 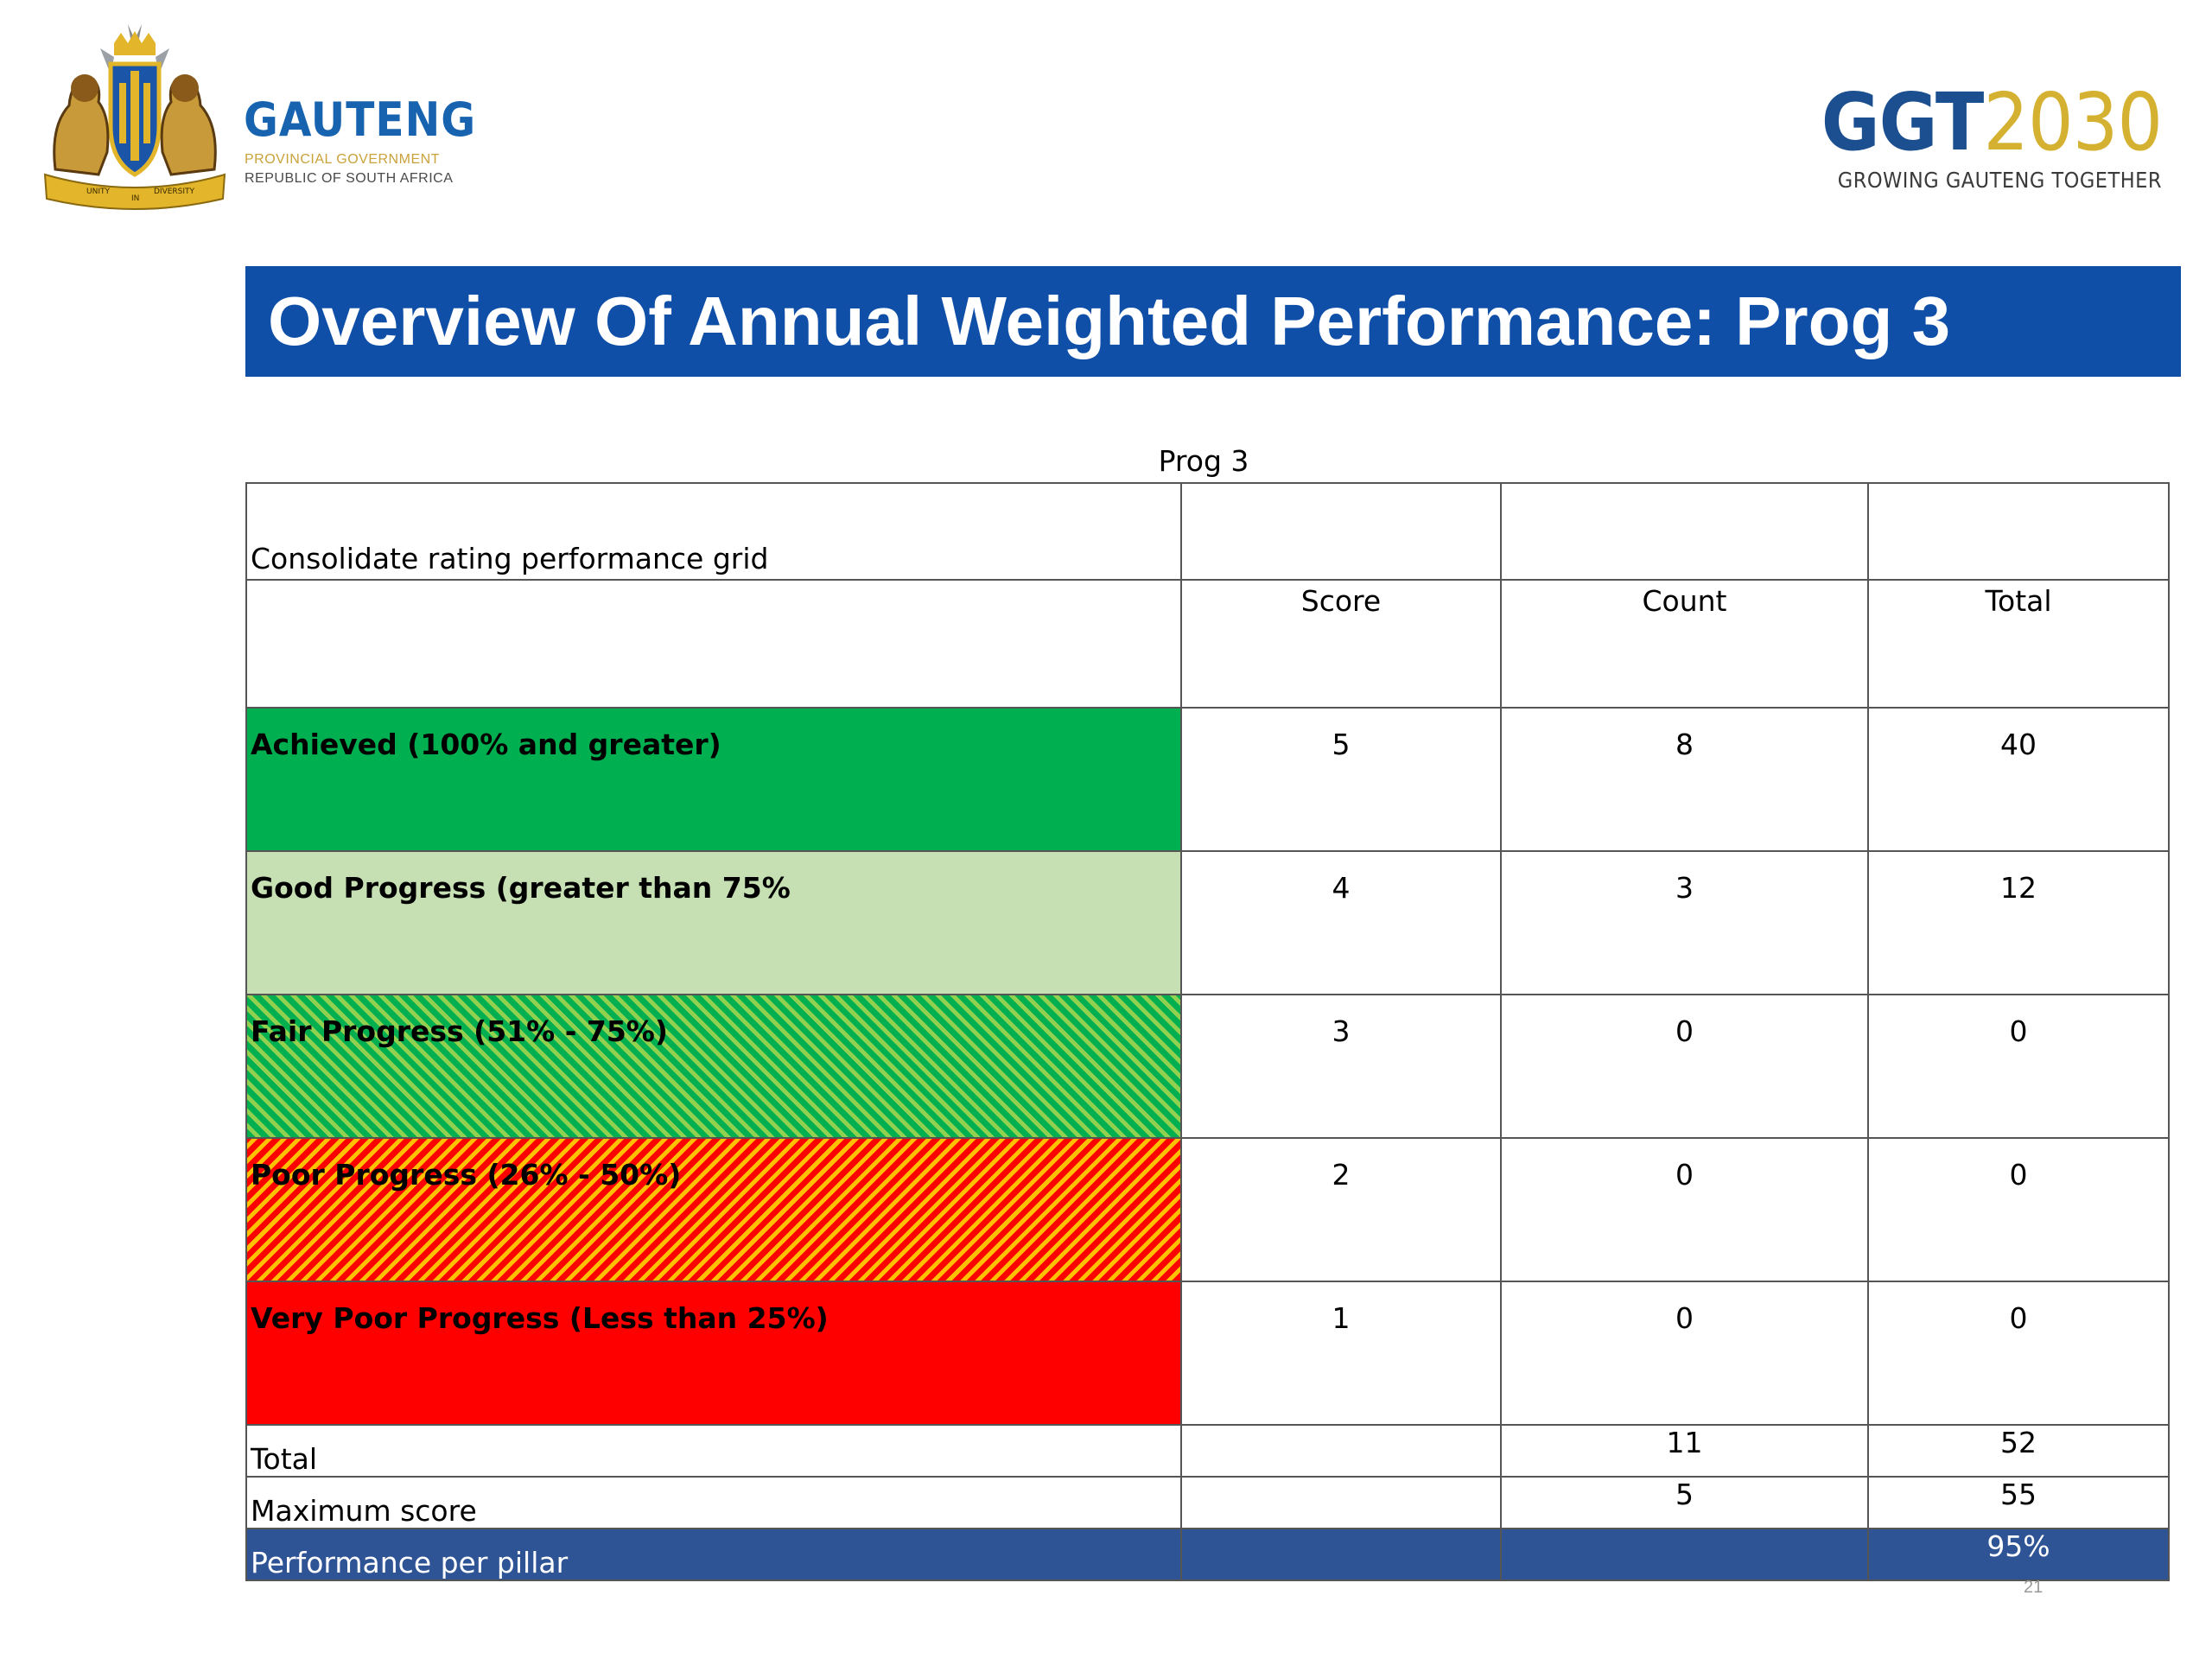 What do you see at coordinates (713, 1066) in the screenshot?
I see `row-label: Fair Progress (51% - 75%)` at bounding box center [713, 1066].